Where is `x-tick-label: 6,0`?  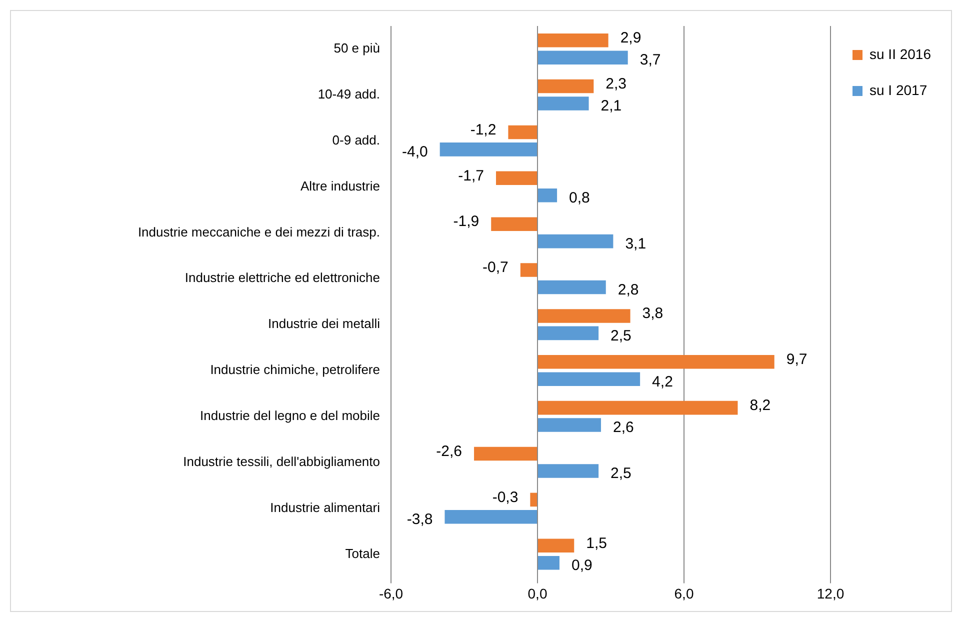
x-tick-label: 6,0 is located at coordinates (684, 593).